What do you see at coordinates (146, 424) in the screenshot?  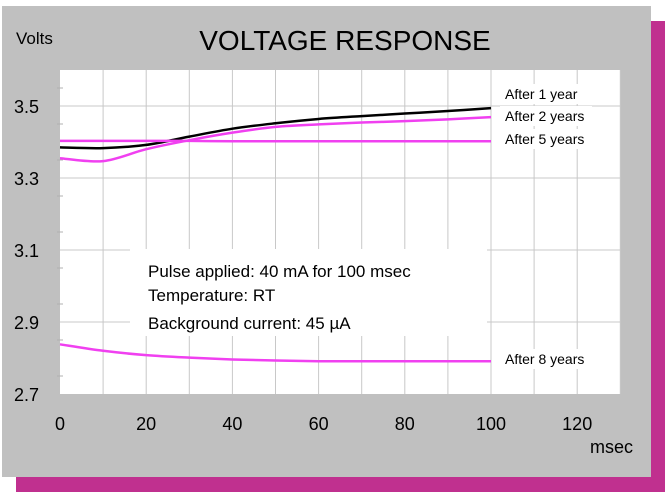 I see `x-tick-label: 20` at bounding box center [146, 424].